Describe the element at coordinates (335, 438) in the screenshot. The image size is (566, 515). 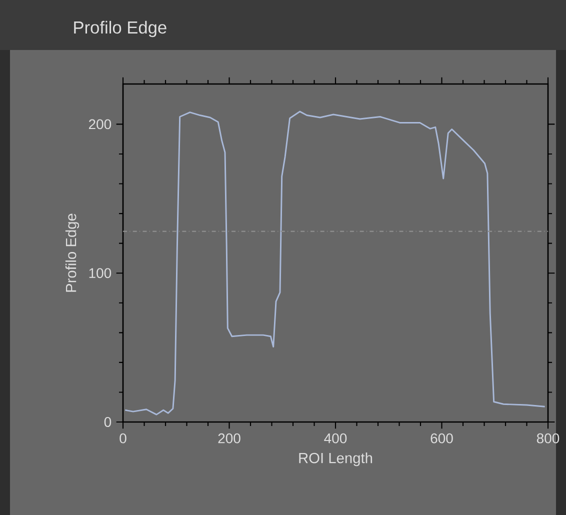
I see `x-tick-label: 400` at that location.